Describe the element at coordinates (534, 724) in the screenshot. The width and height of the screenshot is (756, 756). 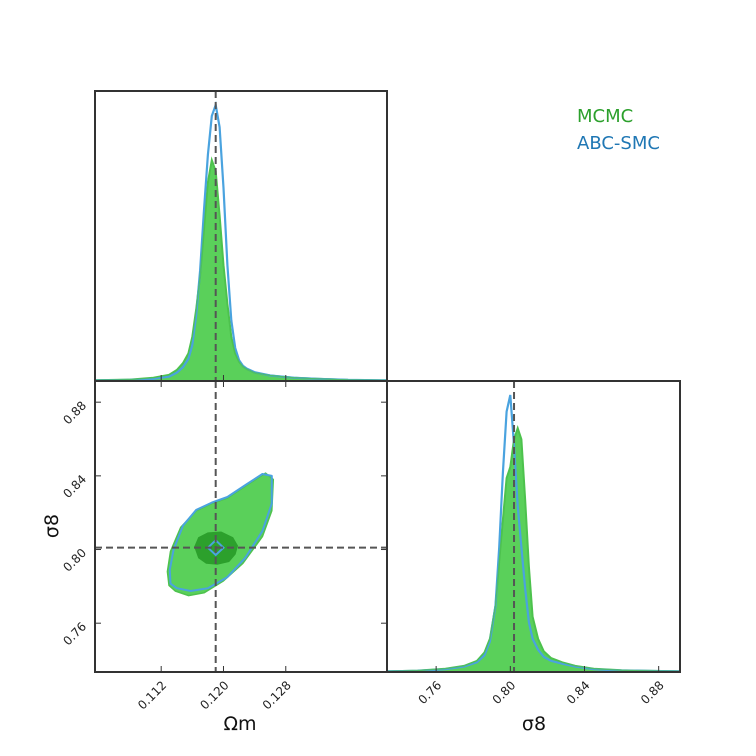
I see `x-axis-label-sigma8: σ8` at that location.